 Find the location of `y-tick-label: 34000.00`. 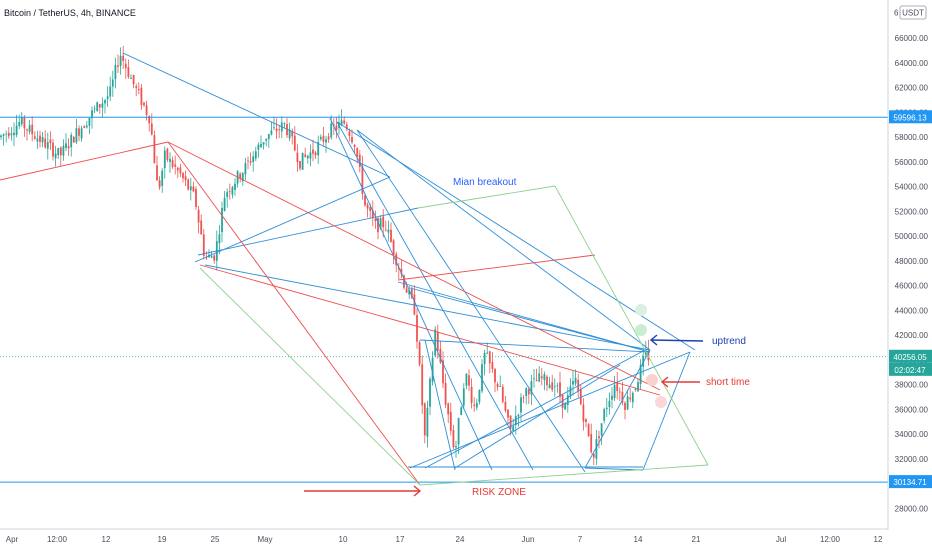

y-tick-label: 34000.00 is located at coordinates (912, 434).